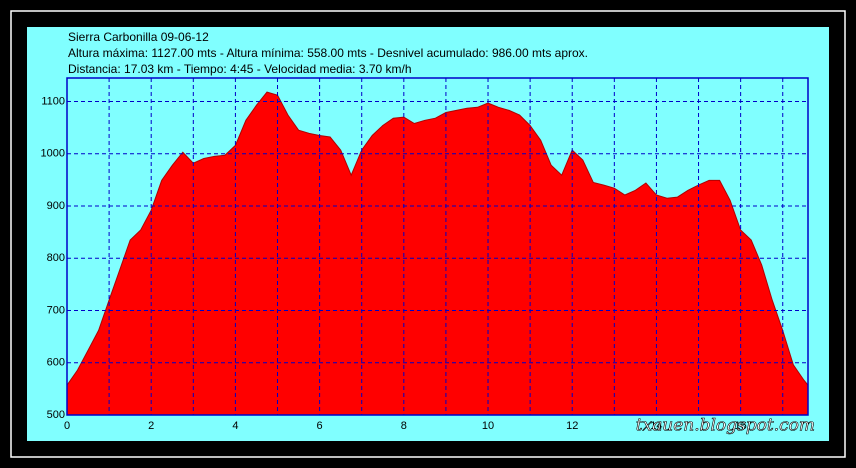 The width and height of the screenshot is (856, 468). I want to click on x-tick-label: 16, so click(741, 426).